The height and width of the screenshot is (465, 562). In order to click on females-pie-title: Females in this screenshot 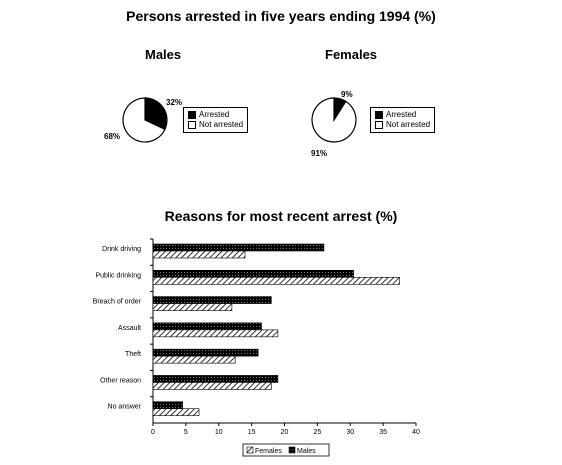, I will do `click(351, 54)`.